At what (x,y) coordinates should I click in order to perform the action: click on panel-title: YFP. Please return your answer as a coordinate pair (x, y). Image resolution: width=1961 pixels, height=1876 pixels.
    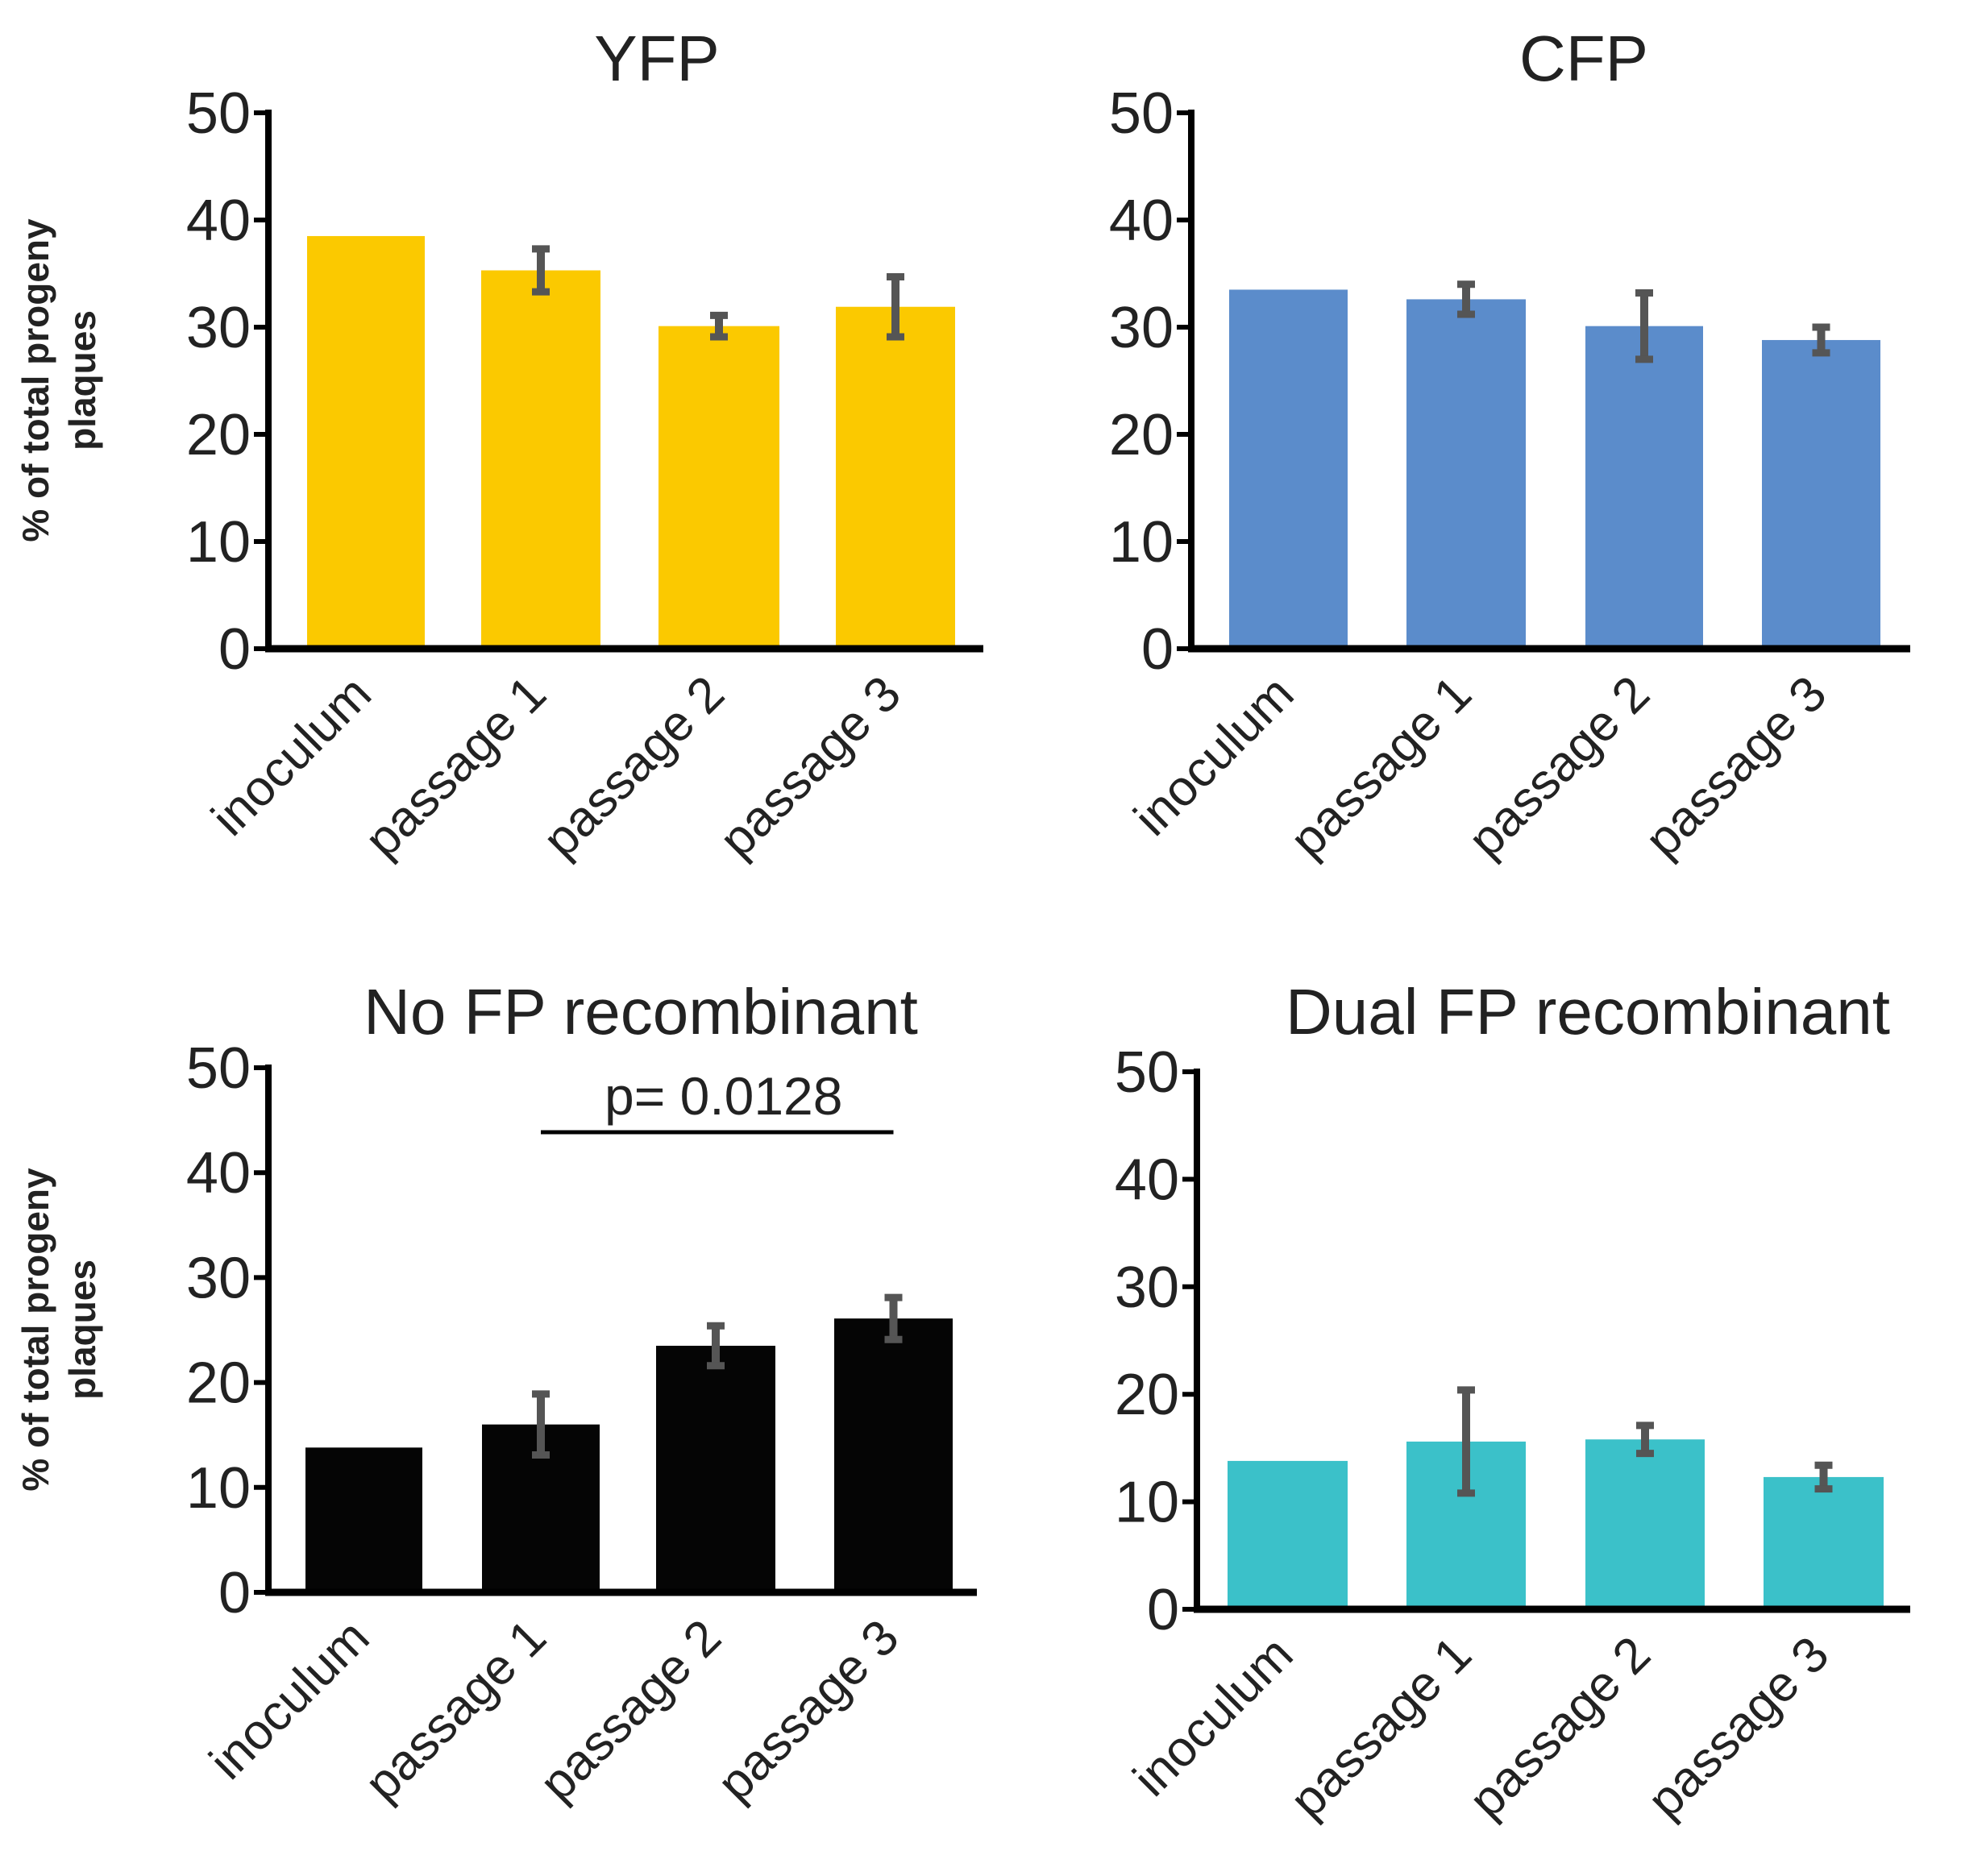
    Looking at the image, I should click on (657, 58).